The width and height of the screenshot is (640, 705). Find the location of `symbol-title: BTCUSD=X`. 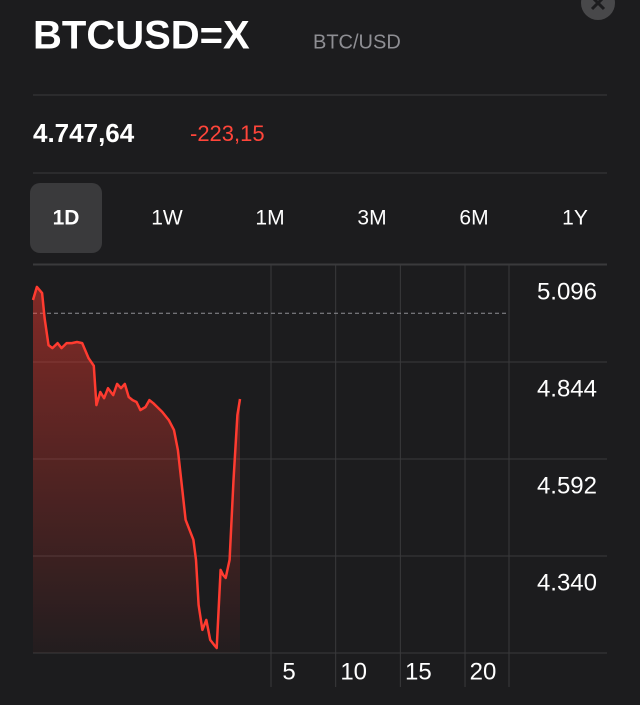

symbol-title: BTCUSD=X is located at coordinates (141, 36).